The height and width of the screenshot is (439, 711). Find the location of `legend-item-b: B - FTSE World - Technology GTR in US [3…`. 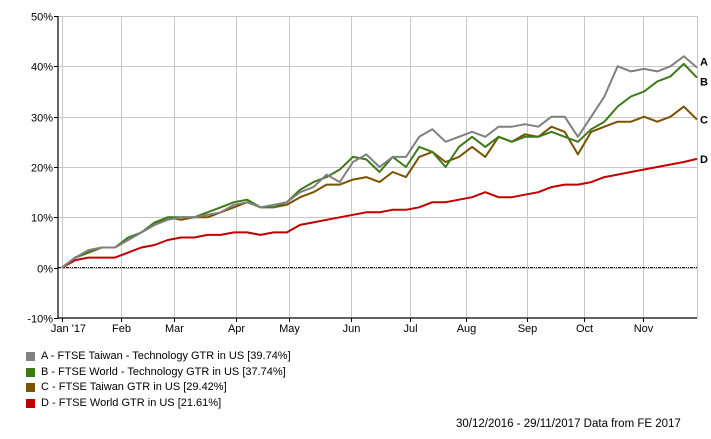

legend-item-b: B - FTSE World - Technology GTR in US [3… is located at coordinates (158, 373).